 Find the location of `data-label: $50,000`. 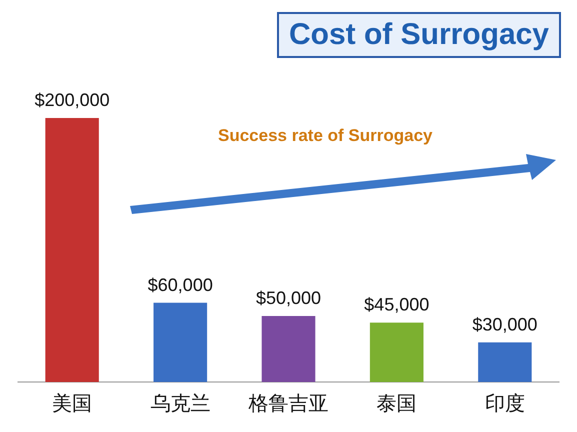

data-label: $50,000 is located at coordinates (289, 298).